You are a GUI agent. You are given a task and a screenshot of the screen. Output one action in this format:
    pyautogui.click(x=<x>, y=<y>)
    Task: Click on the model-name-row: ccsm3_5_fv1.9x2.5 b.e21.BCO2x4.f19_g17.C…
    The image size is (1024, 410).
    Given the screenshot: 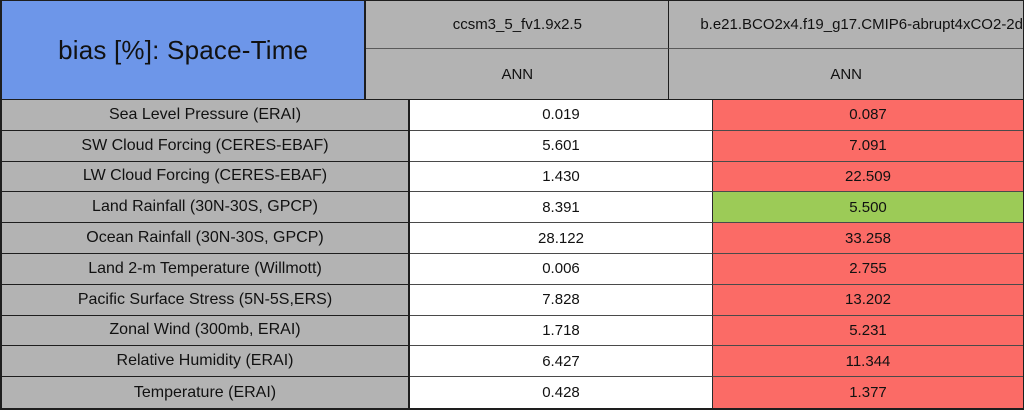 What is the action you would take?
    pyautogui.click(x=694, y=25)
    